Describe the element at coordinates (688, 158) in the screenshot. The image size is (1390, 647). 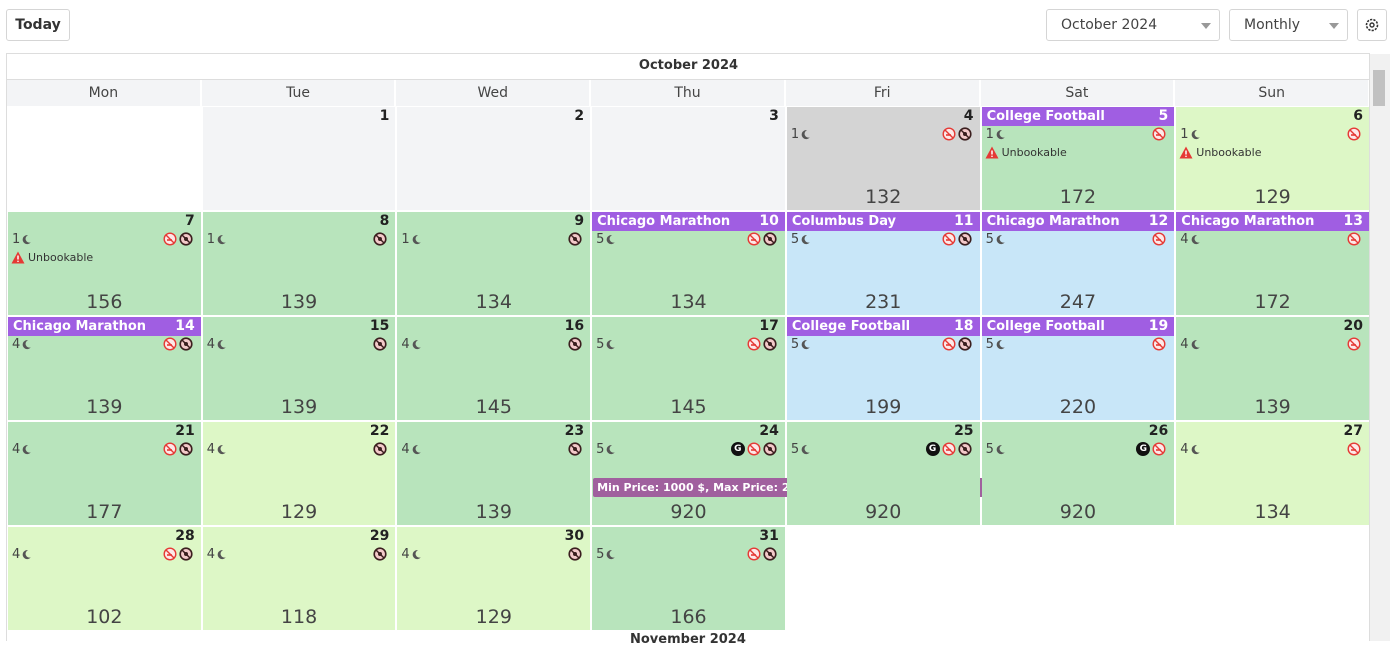
I see `day-cell: 3` at that location.